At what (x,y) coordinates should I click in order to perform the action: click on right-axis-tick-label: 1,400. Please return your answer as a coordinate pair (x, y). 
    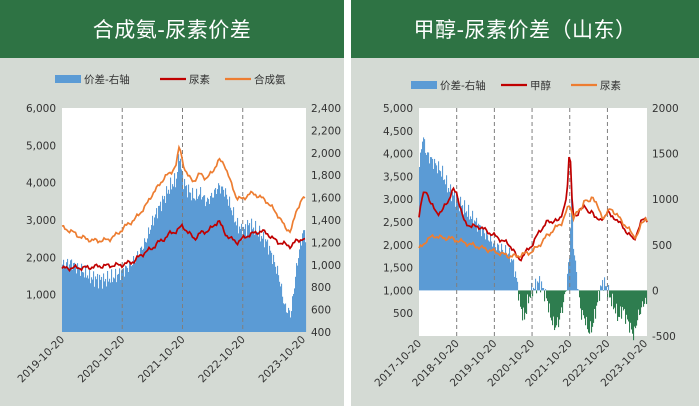
    Looking at the image, I should click on (326, 221).